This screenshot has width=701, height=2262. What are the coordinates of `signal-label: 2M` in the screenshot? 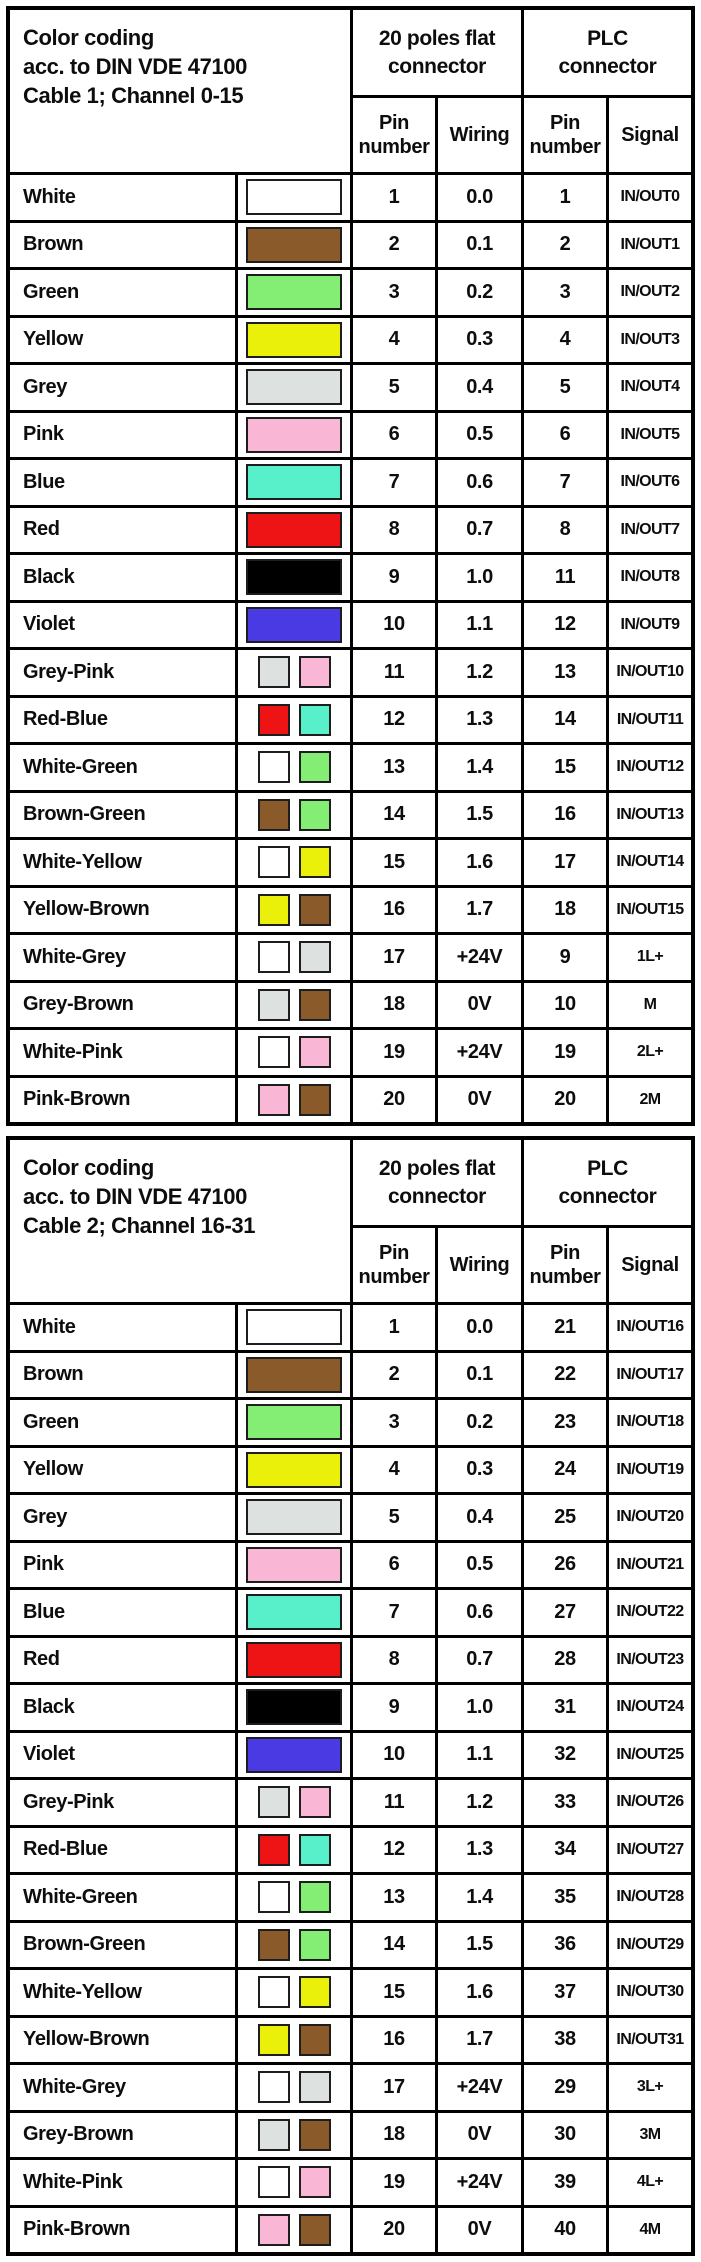 It's located at (650, 1099).